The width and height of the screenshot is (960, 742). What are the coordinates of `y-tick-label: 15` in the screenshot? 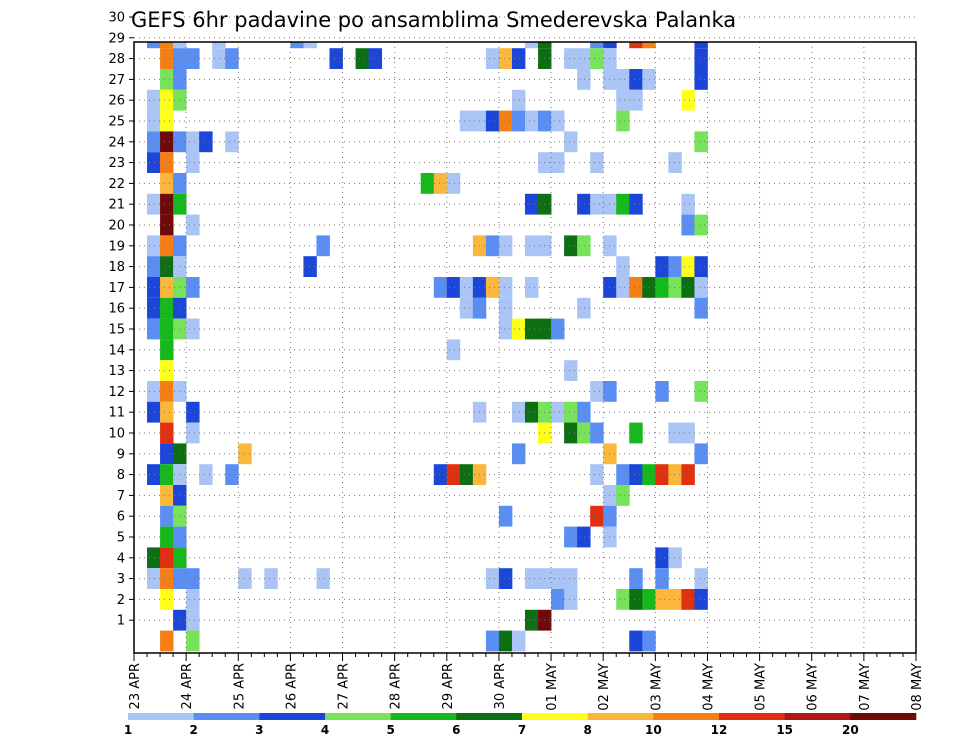 It's located at (116, 330).